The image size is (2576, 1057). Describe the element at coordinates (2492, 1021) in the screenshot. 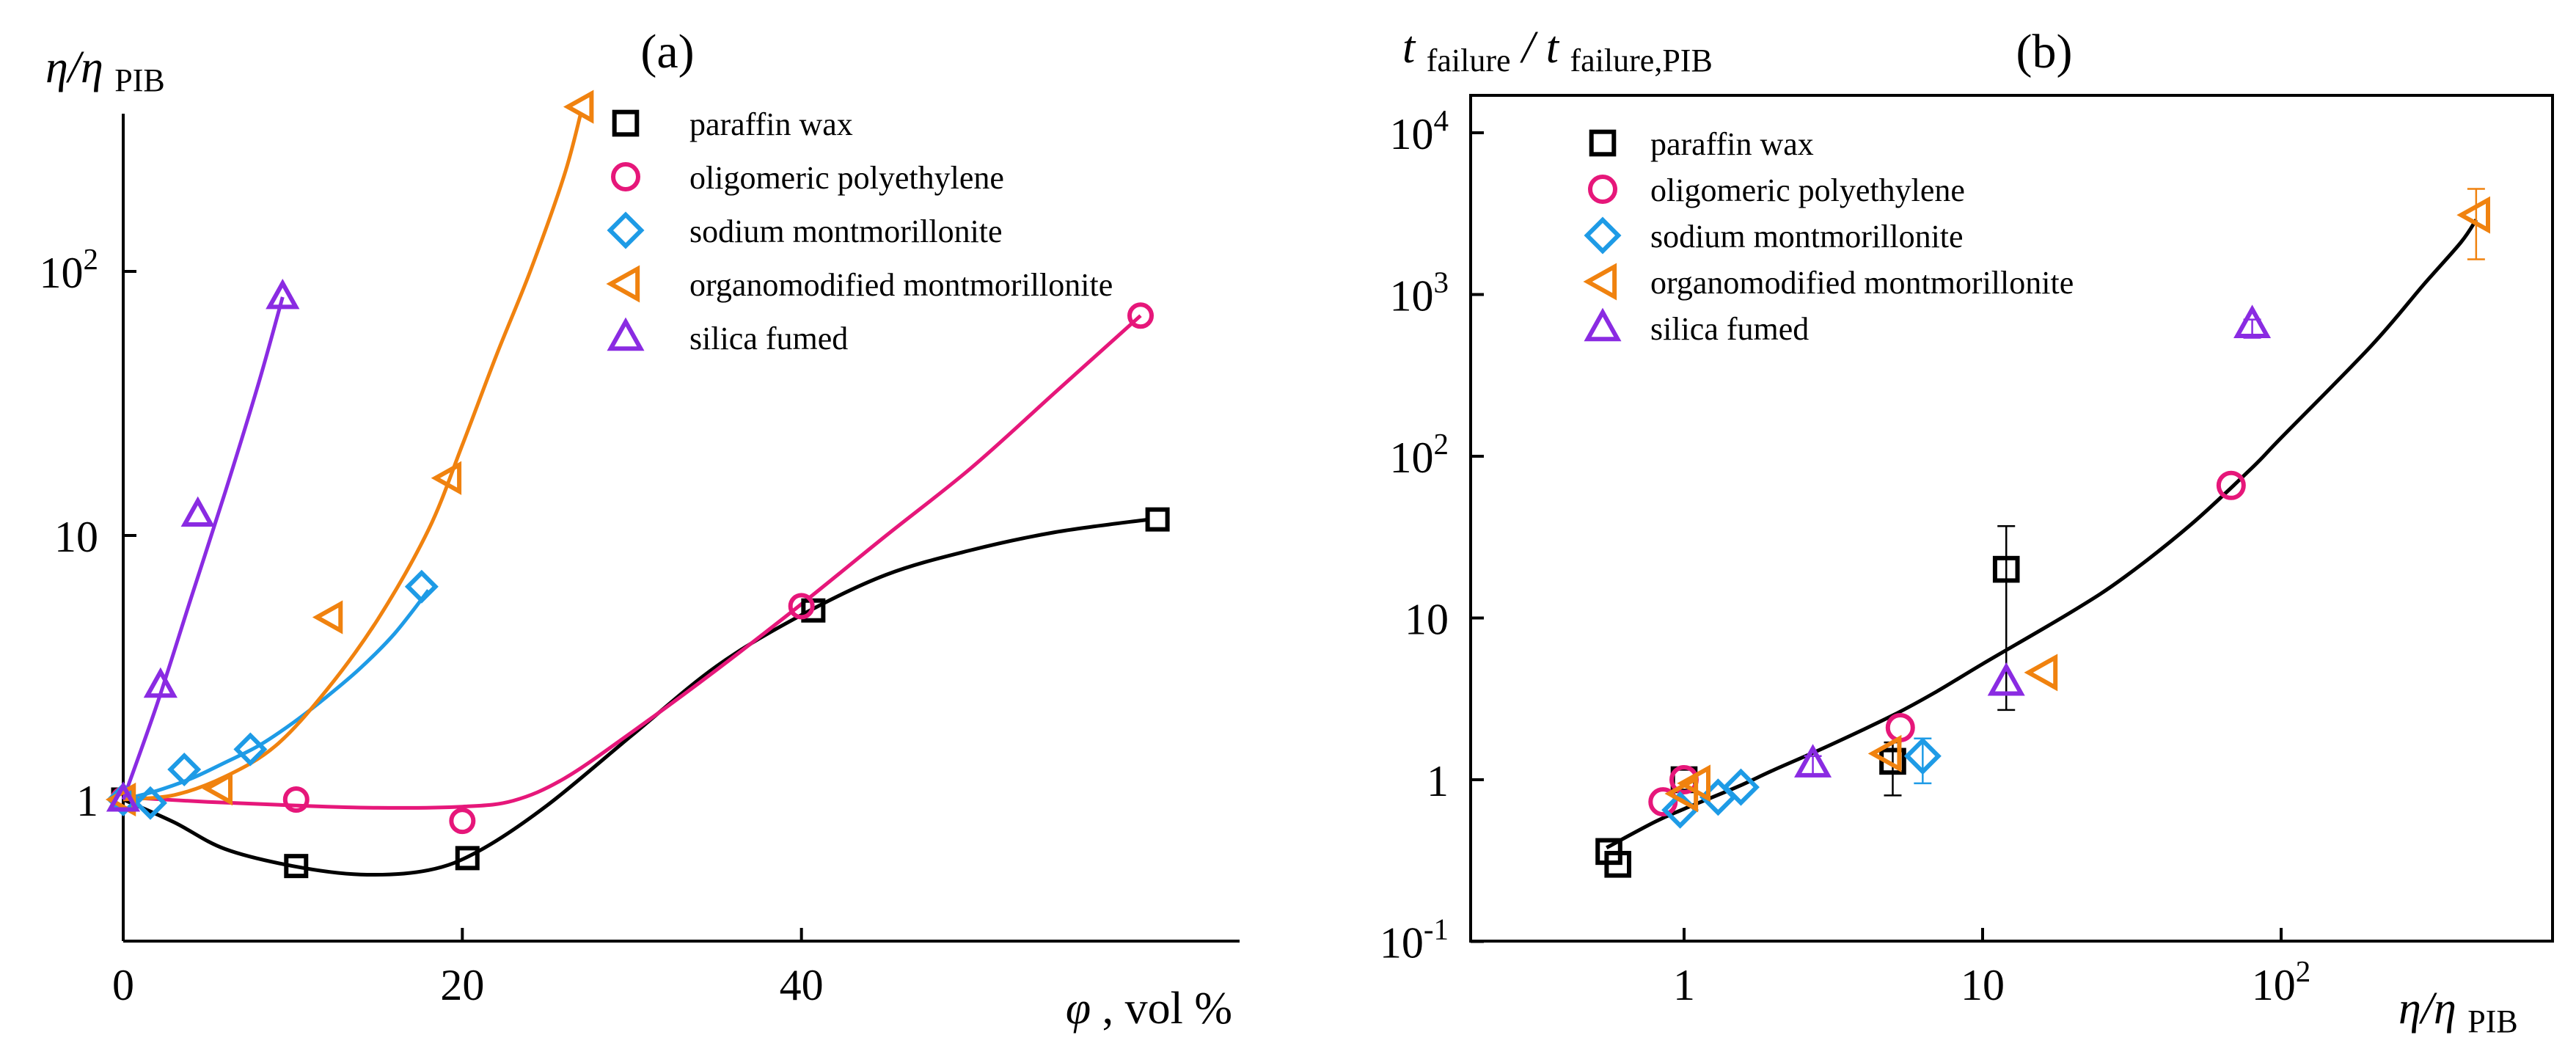

I see `panel-b-x-axis-title-sub: PIB` at that location.